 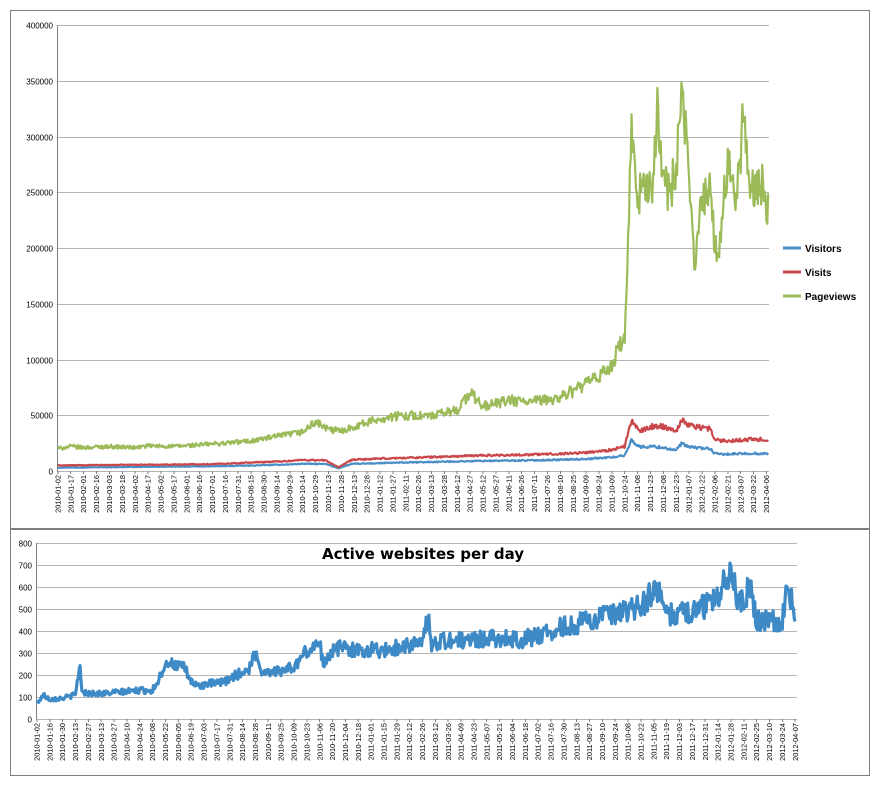 I want to click on x-tick-label: 2010-07-01, so click(x=212, y=494).